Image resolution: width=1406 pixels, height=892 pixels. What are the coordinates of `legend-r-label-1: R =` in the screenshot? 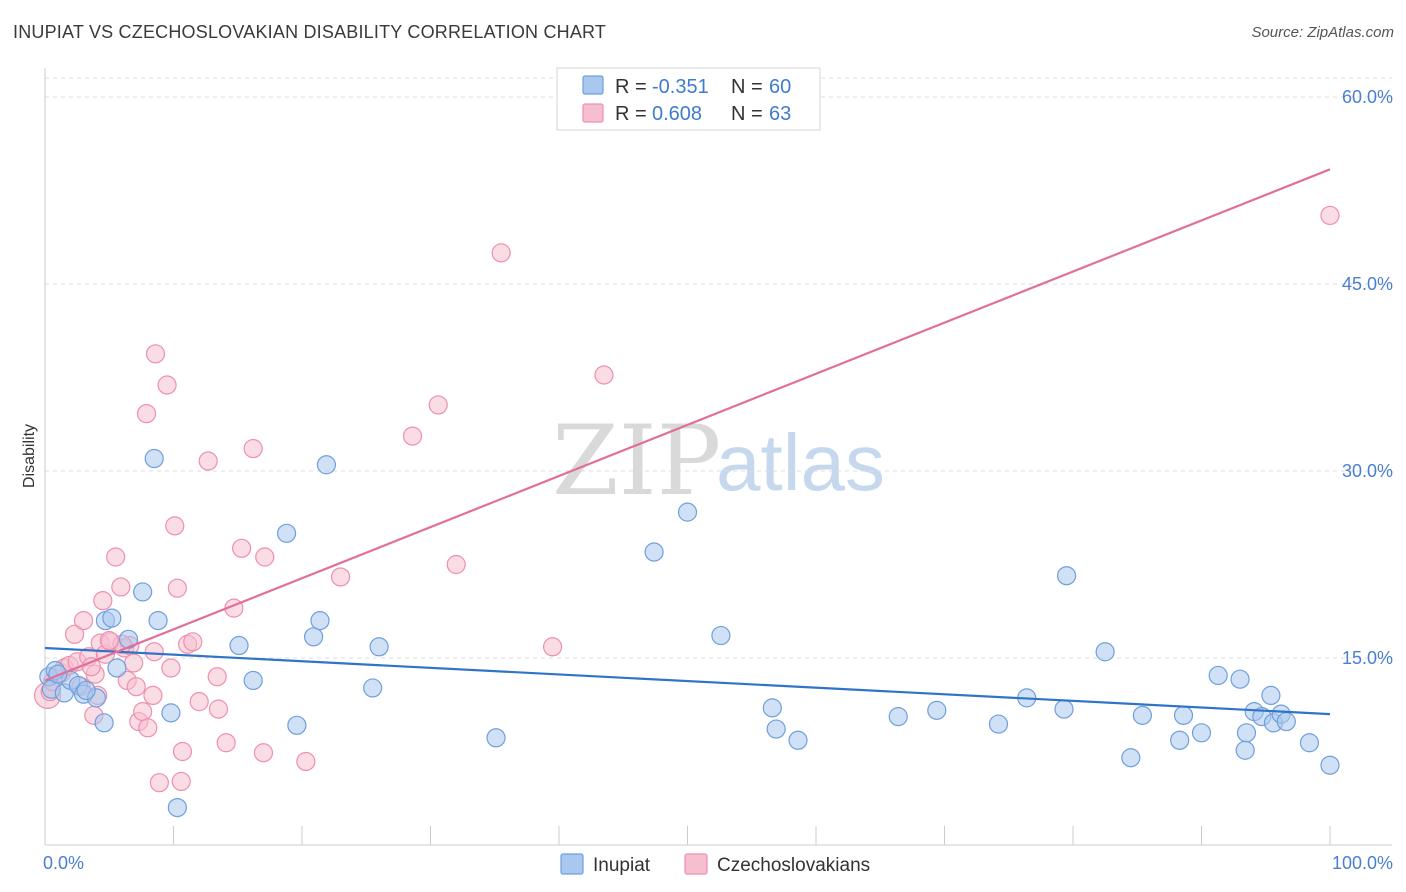 It's located at (631, 87).